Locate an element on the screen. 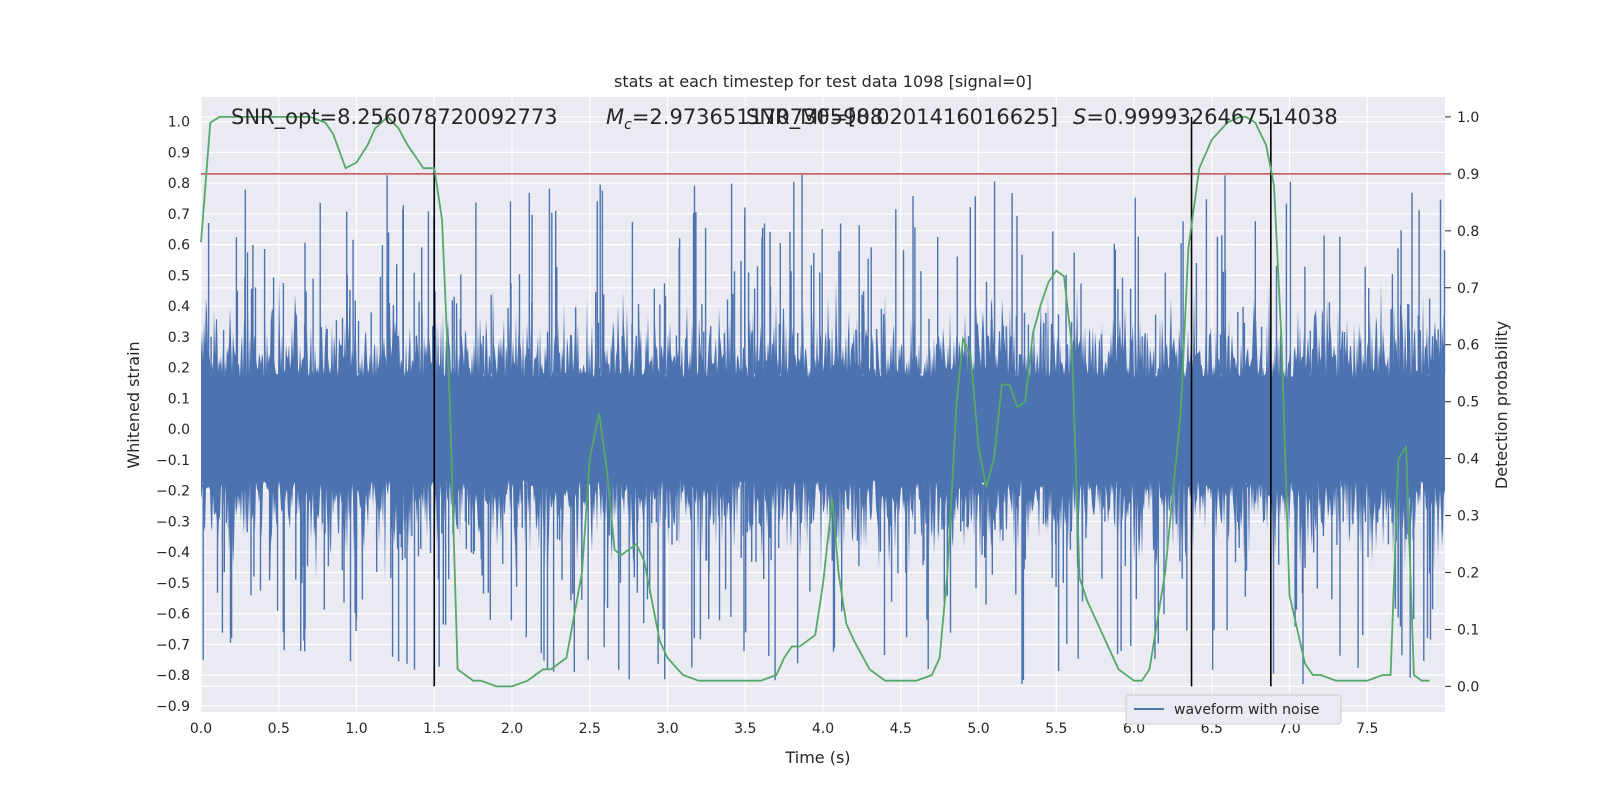  y-tick-label: 0.6 is located at coordinates (179, 246).